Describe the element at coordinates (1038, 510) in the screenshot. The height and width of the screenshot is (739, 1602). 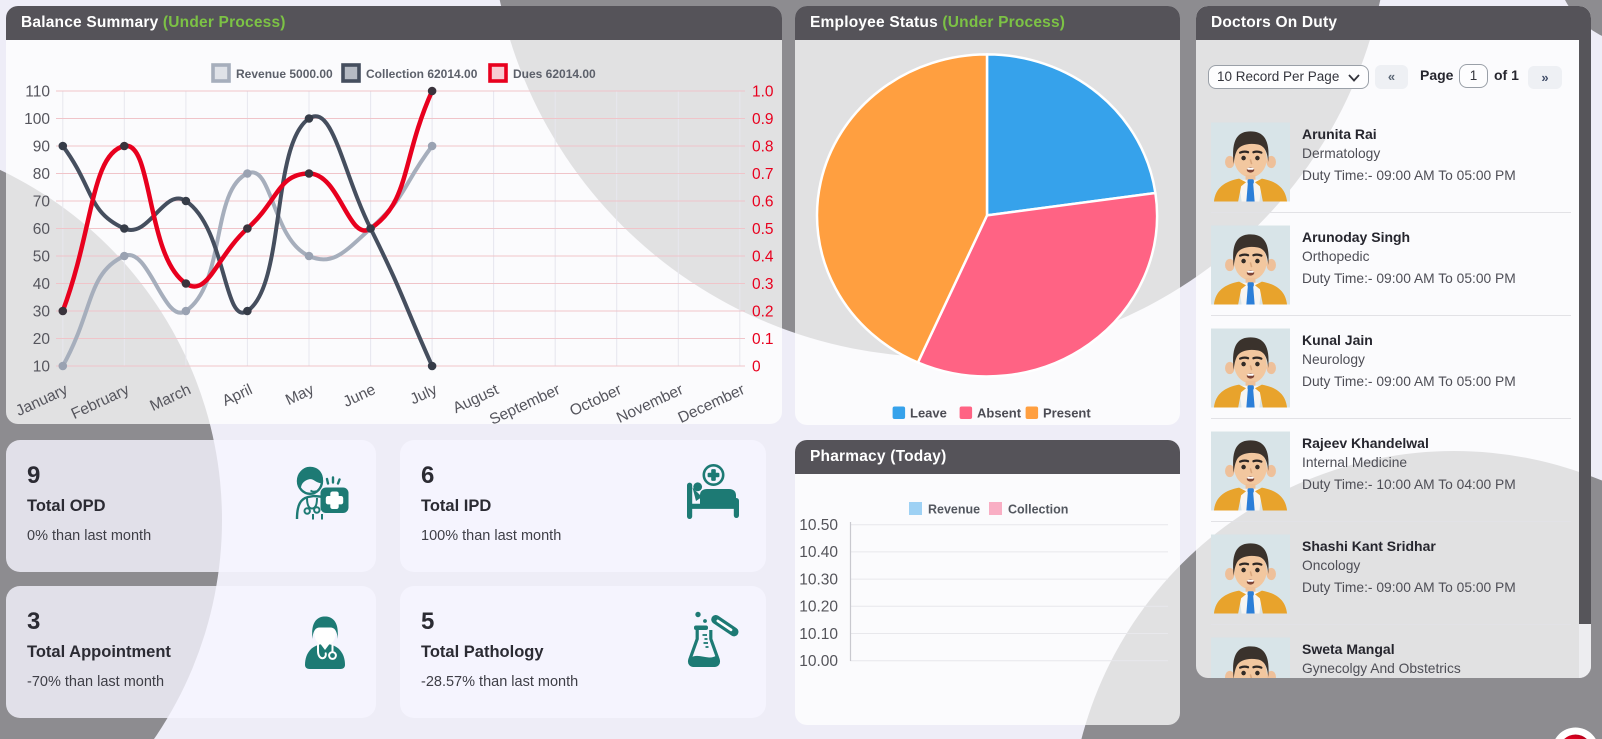
I see `svg-text: Collection` at that location.